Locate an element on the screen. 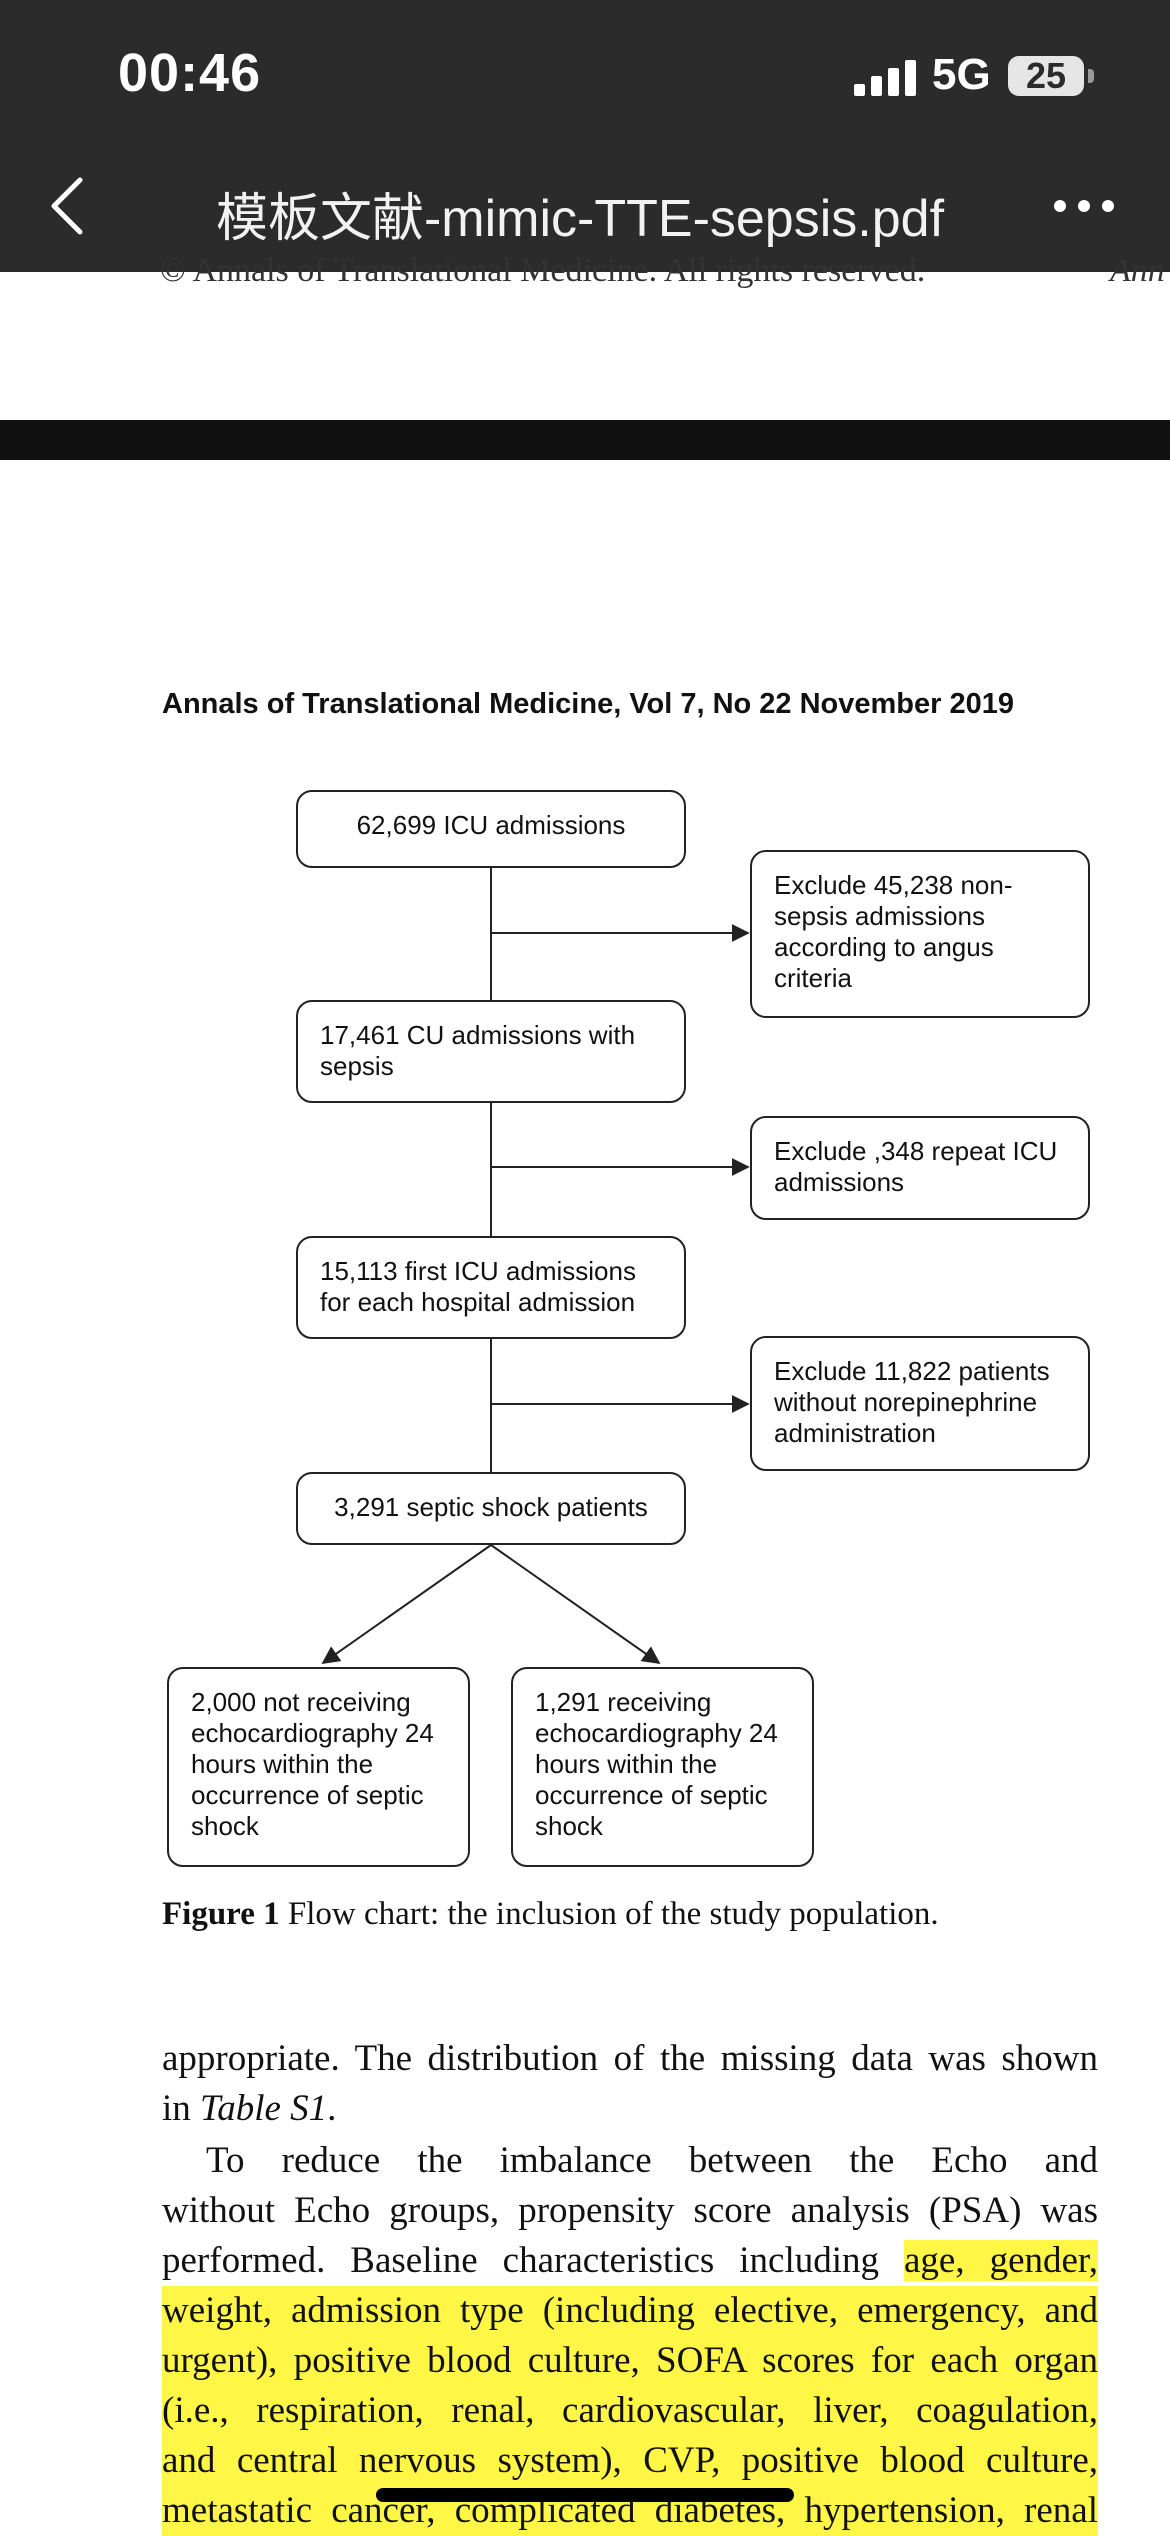 This screenshot has width=1170, height=2536. back-button is located at coordinates (72, 206).